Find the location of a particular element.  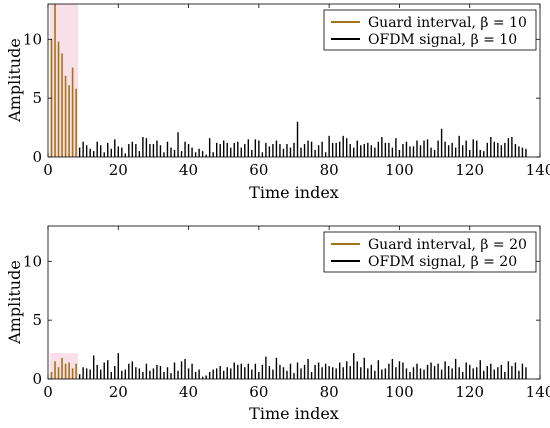

legend-entry: Guard interval, β = 20 is located at coordinates (447, 245).